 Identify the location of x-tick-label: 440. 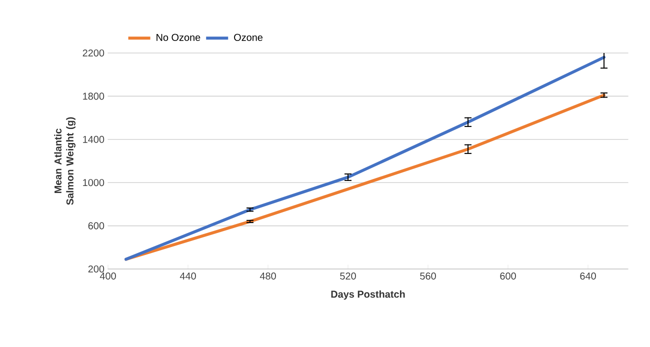
(188, 276).